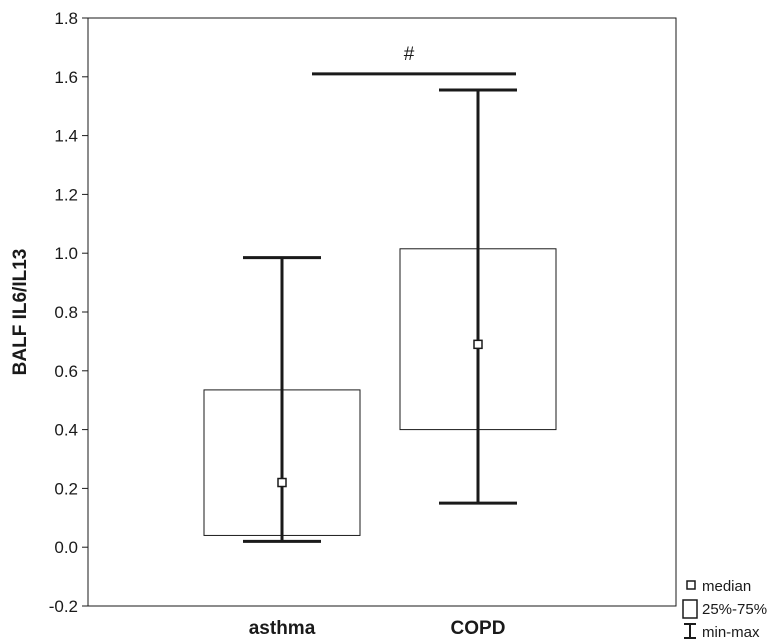 The width and height of the screenshot is (782, 641). Describe the element at coordinates (282, 628) in the screenshot. I see `x-category-label: asthma` at that location.